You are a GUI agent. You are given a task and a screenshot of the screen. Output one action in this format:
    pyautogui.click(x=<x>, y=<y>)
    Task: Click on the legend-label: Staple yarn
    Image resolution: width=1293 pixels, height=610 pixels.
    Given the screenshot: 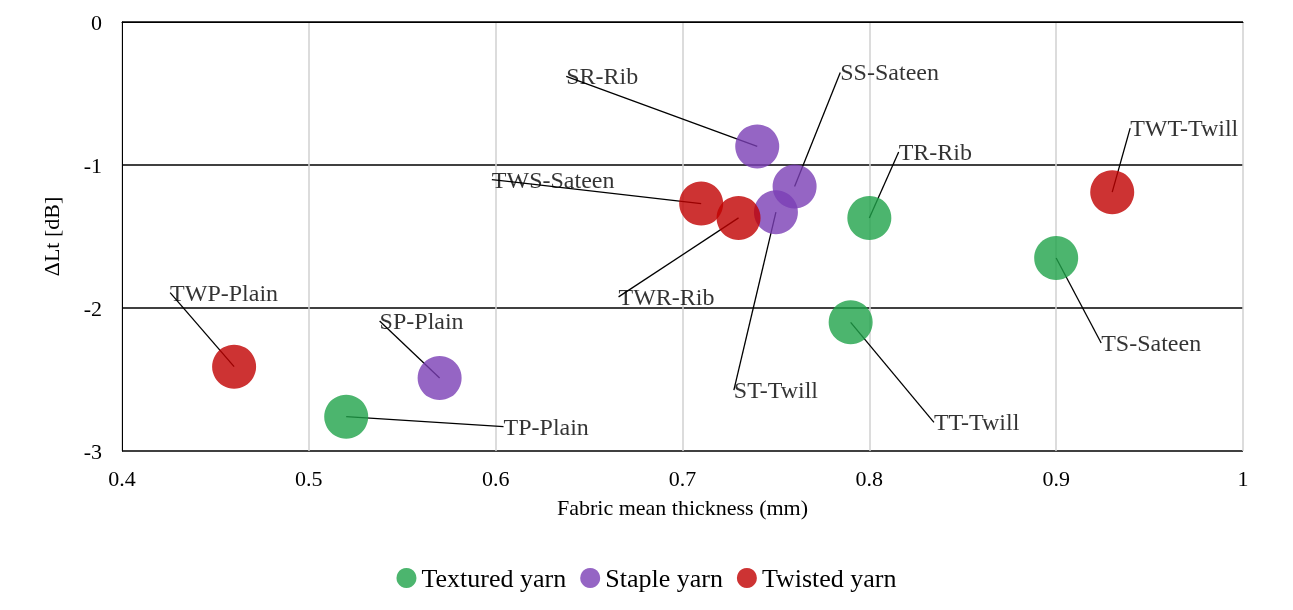 What is the action you would take?
    pyautogui.click(x=664, y=578)
    